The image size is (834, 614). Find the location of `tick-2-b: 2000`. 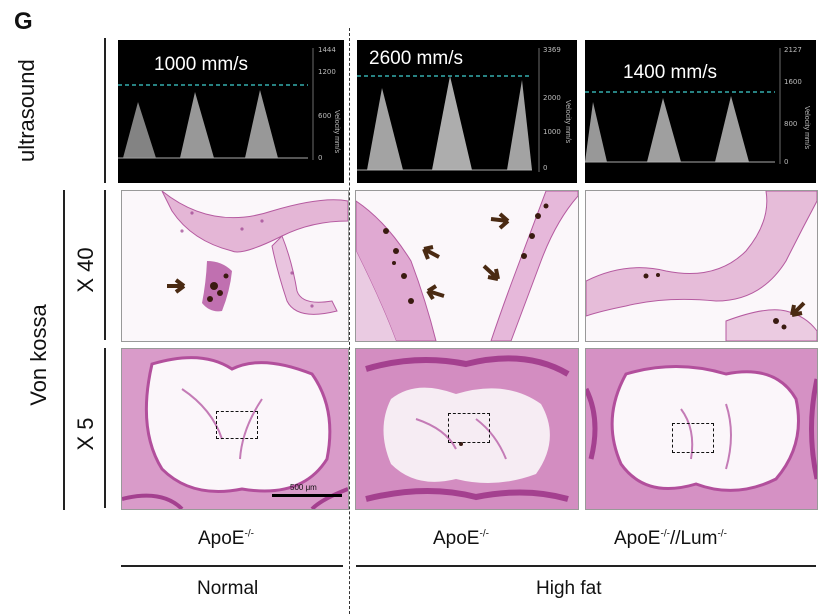

tick-2-b: 2000 is located at coordinates (552, 98).